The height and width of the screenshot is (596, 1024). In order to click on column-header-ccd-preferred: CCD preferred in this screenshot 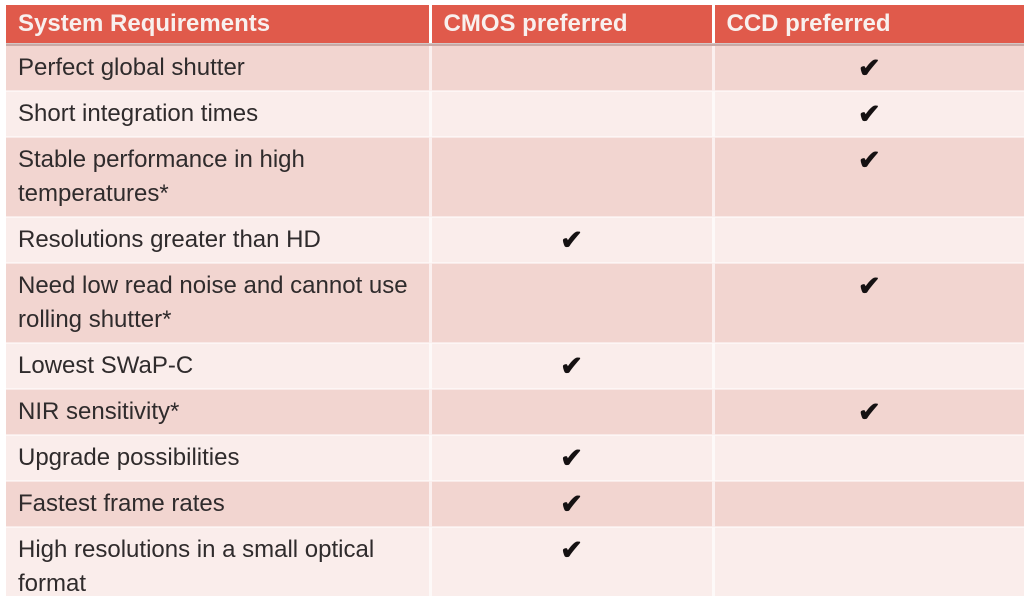, I will do `click(867, 25)`.